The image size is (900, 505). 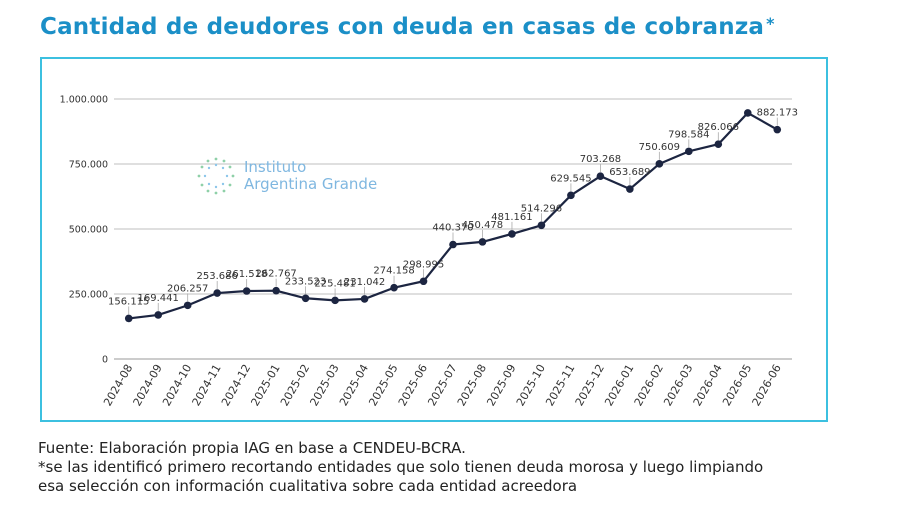 What do you see at coordinates (275, 167) in the screenshot?
I see `logo-line-1: Instituto` at bounding box center [275, 167].